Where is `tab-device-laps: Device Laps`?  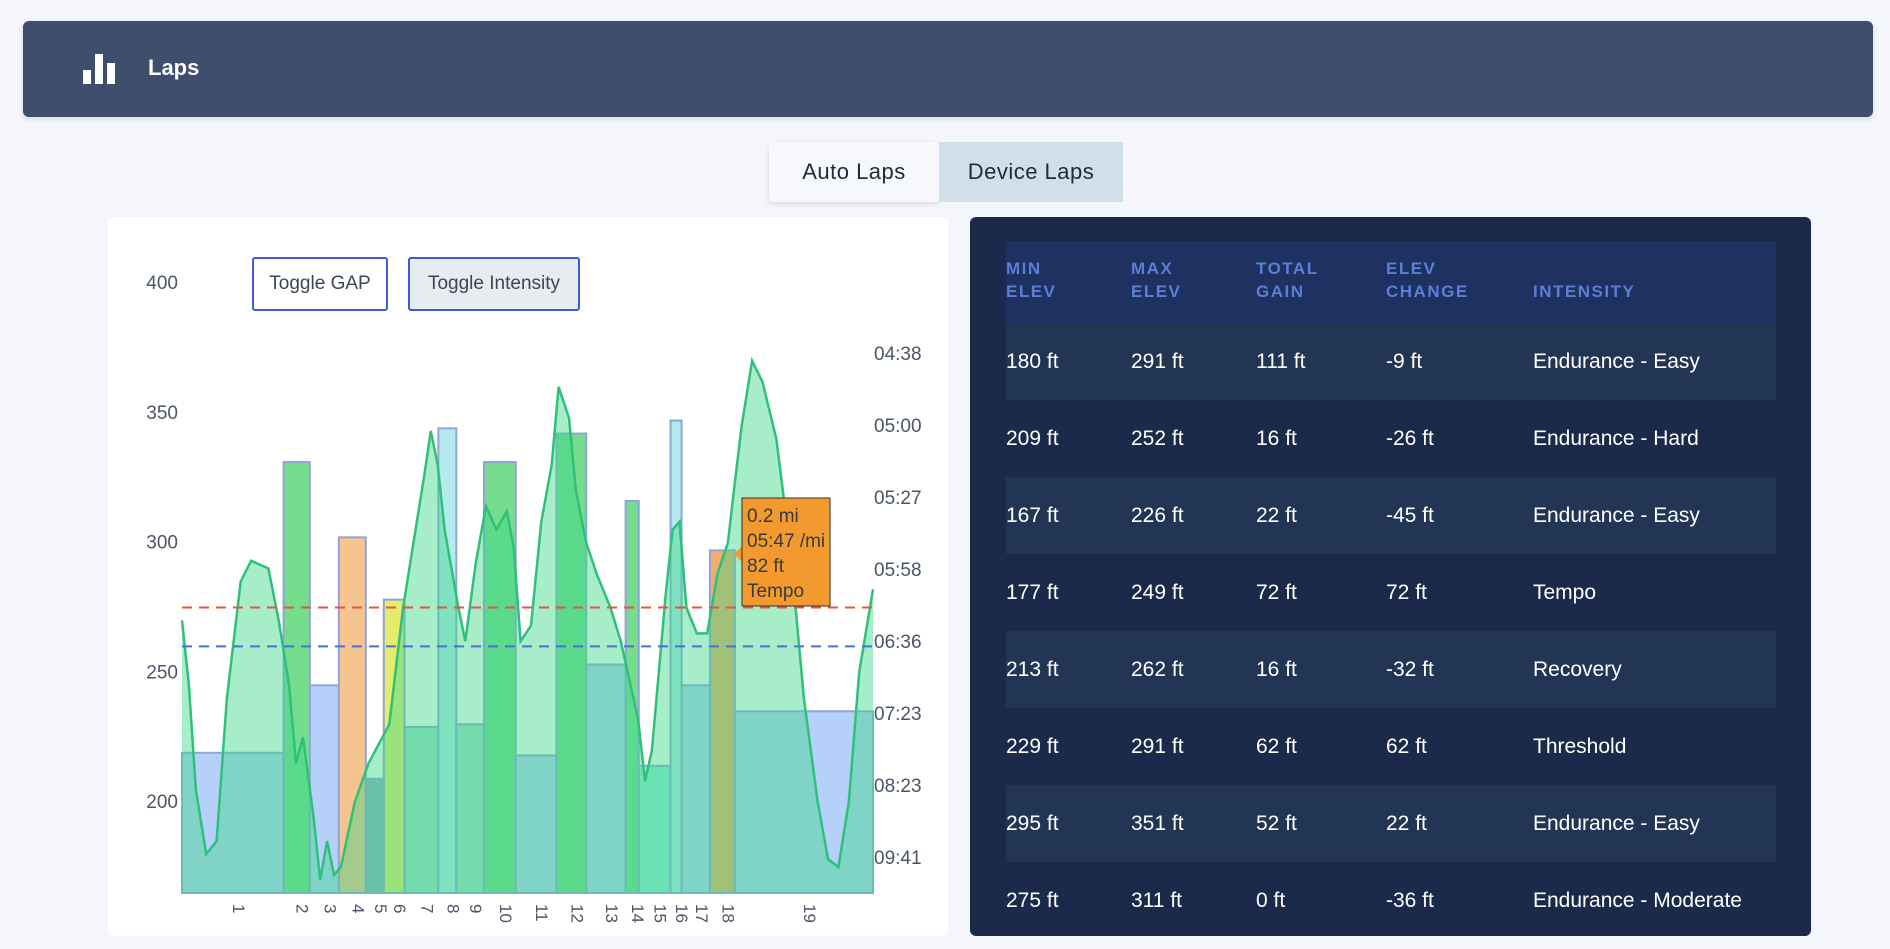 tab-device-laps: Device Laps is located at coordinates (1031, 172).